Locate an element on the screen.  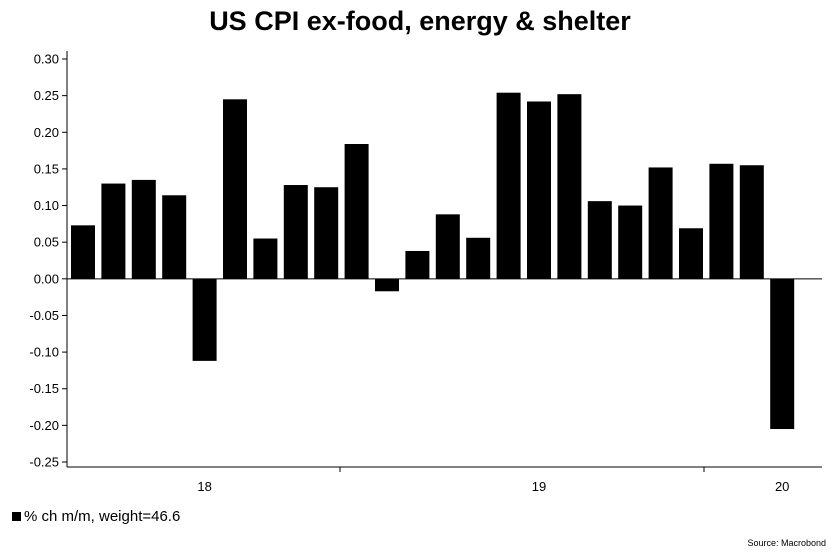
y-tick-label: 0.30 is located at coordinates (46, 59).